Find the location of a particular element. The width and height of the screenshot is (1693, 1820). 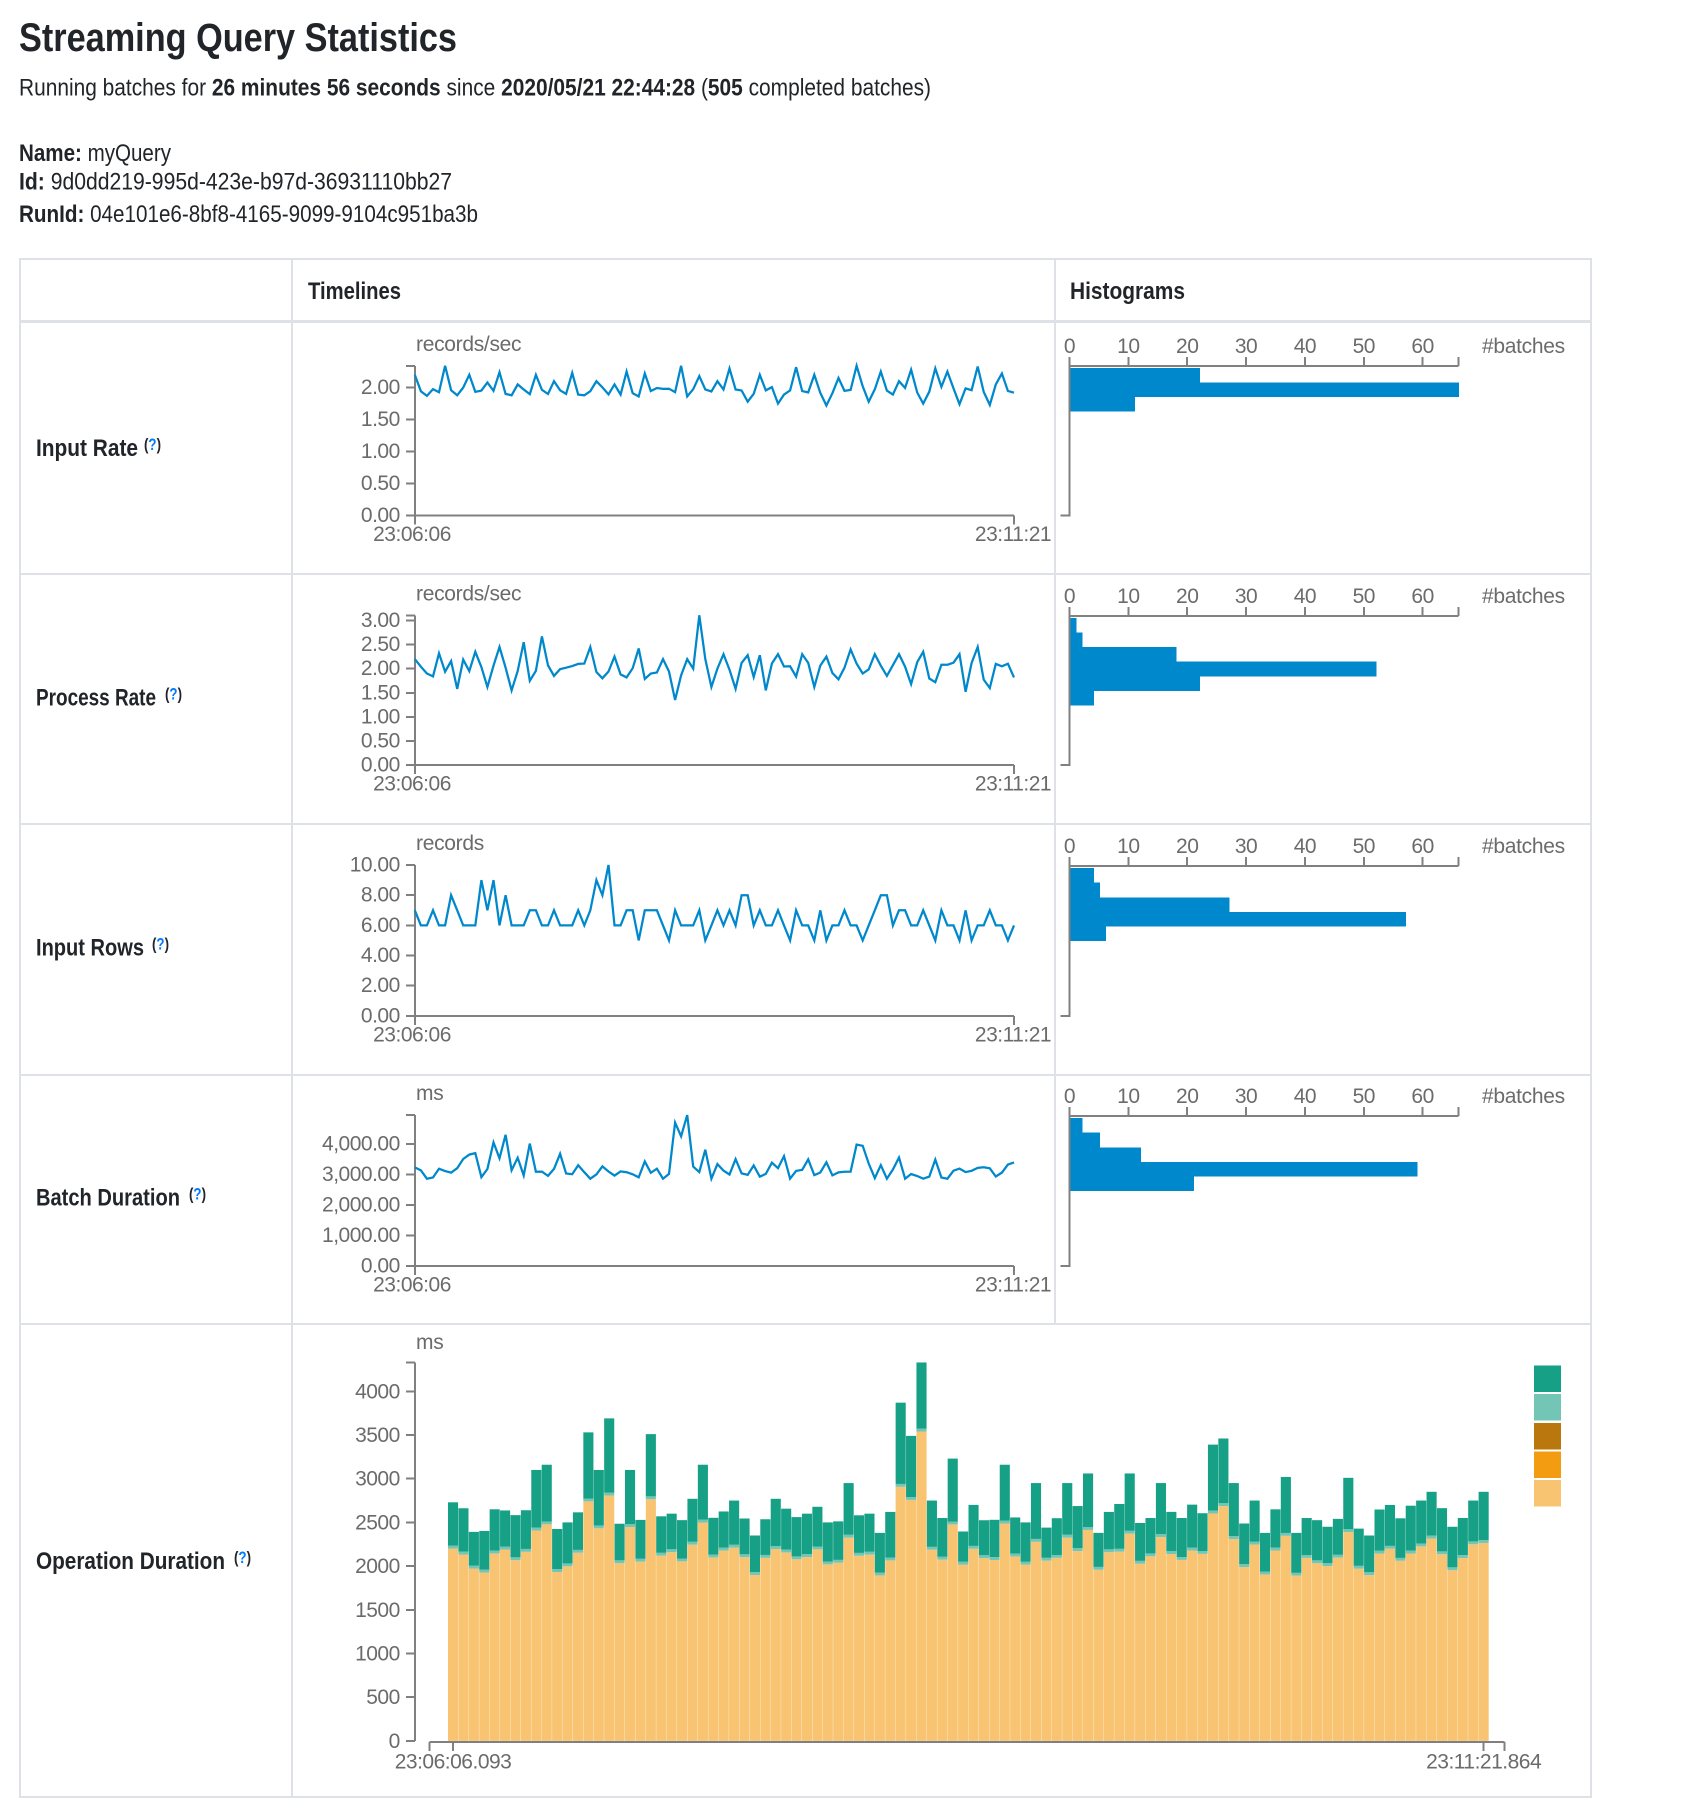

svg-text: 4.00 is located at coordinates (380, 955).